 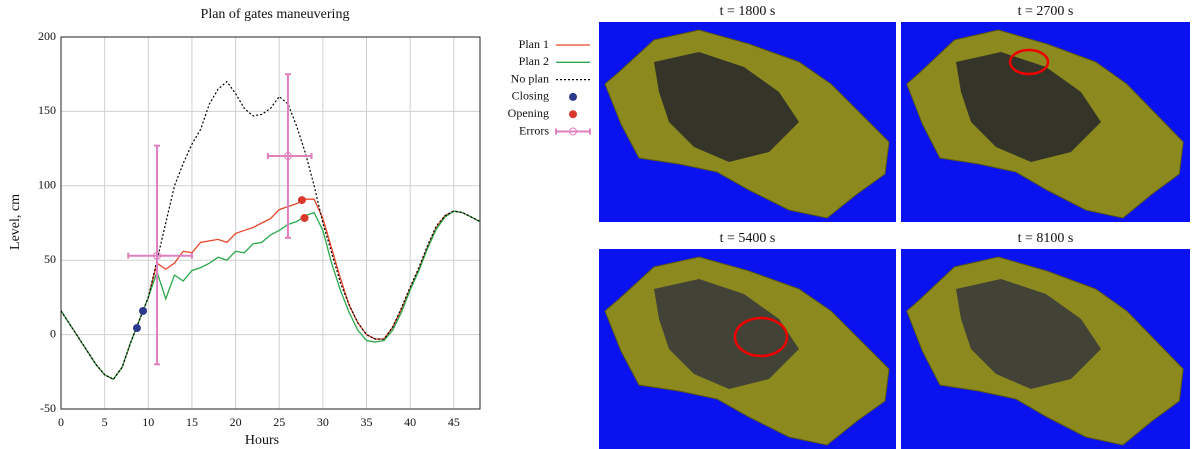 I want to click on x-axis-title: Hours, so click(x=262, y=440).